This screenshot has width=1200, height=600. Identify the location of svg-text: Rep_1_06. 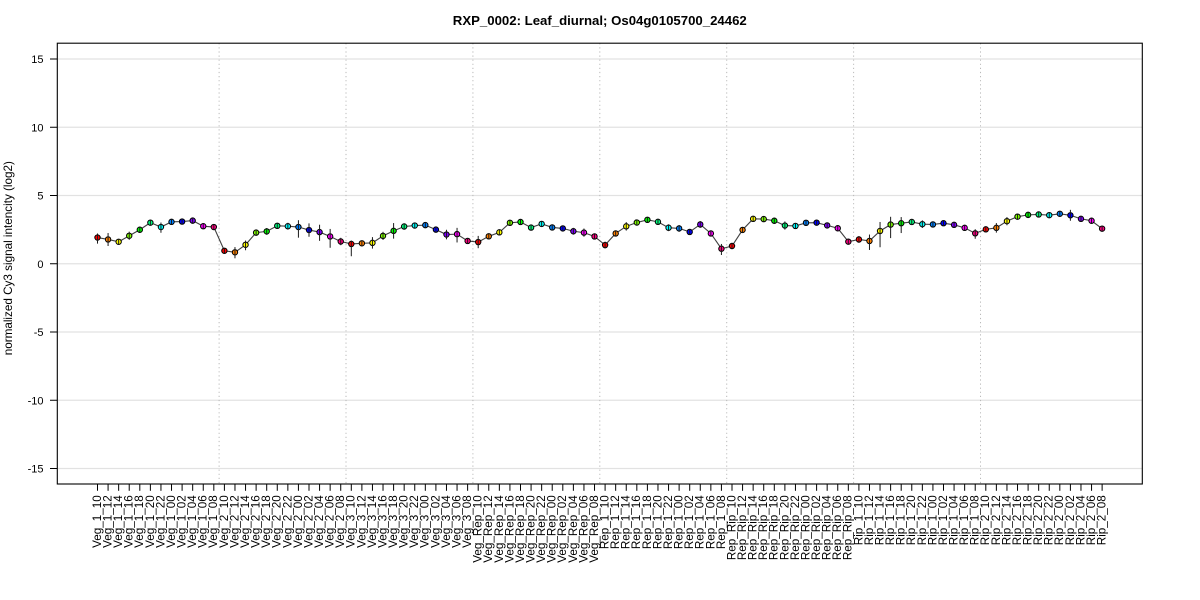
(710, 522).